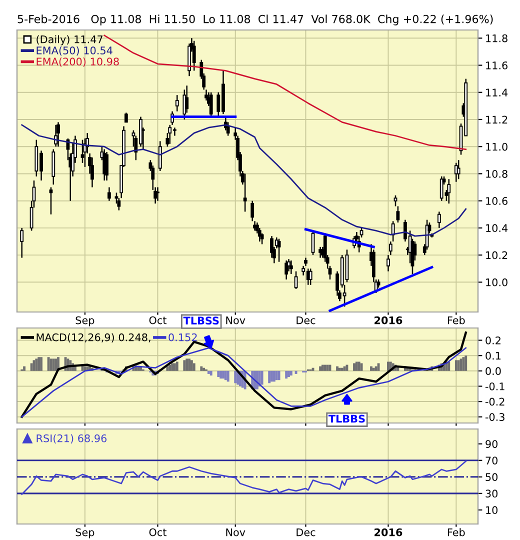 The image size is (520, 540). What do you see at coordinates (497, 38) in the screenshot?
I see `y-tick-label: 11.8` at bounding box center [497, 38].